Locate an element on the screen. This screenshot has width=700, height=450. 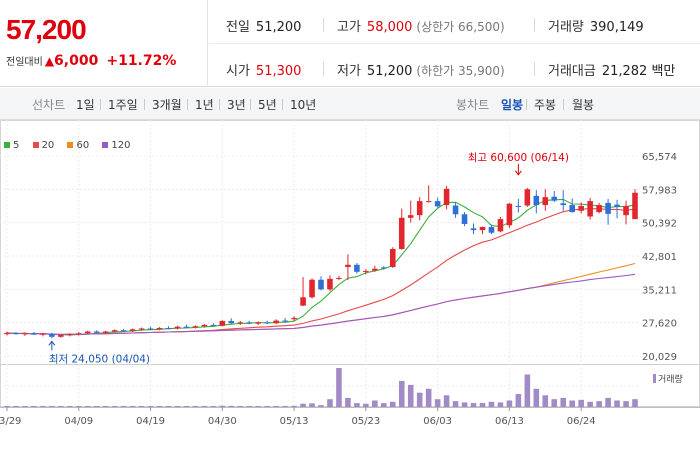
period-3y: 3년 is located at coordinates (236, 105).